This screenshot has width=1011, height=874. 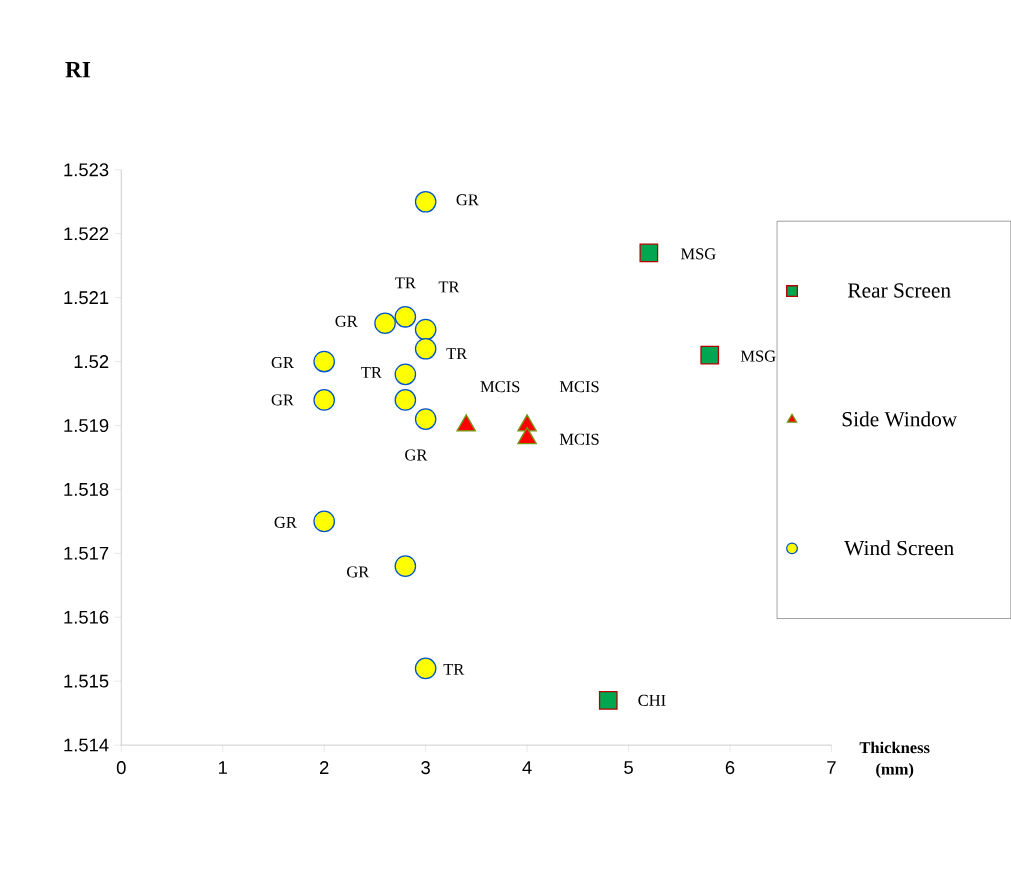 I want to click on y-axis-title: RI, so click(x=78, y=69).